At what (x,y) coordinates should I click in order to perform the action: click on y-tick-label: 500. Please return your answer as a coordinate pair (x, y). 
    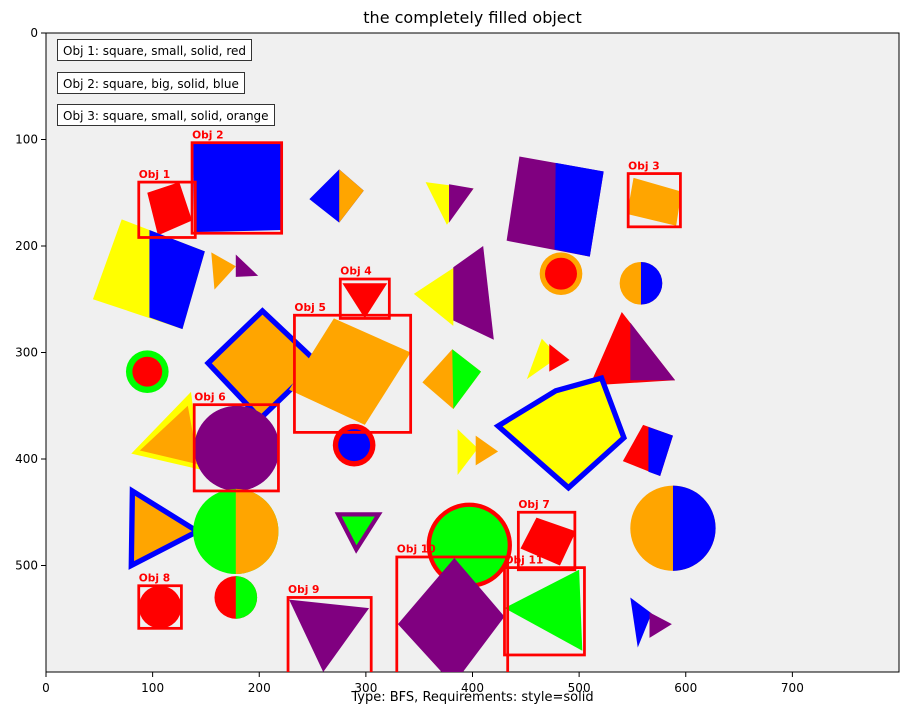
    Looking at the image, I should click on (26, 566).